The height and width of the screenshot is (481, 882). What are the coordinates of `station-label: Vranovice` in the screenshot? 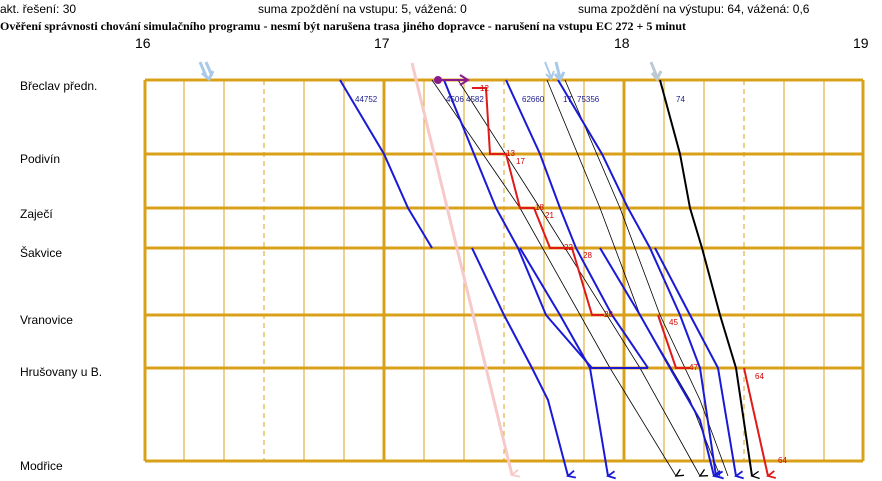 It's located at (46, 320).